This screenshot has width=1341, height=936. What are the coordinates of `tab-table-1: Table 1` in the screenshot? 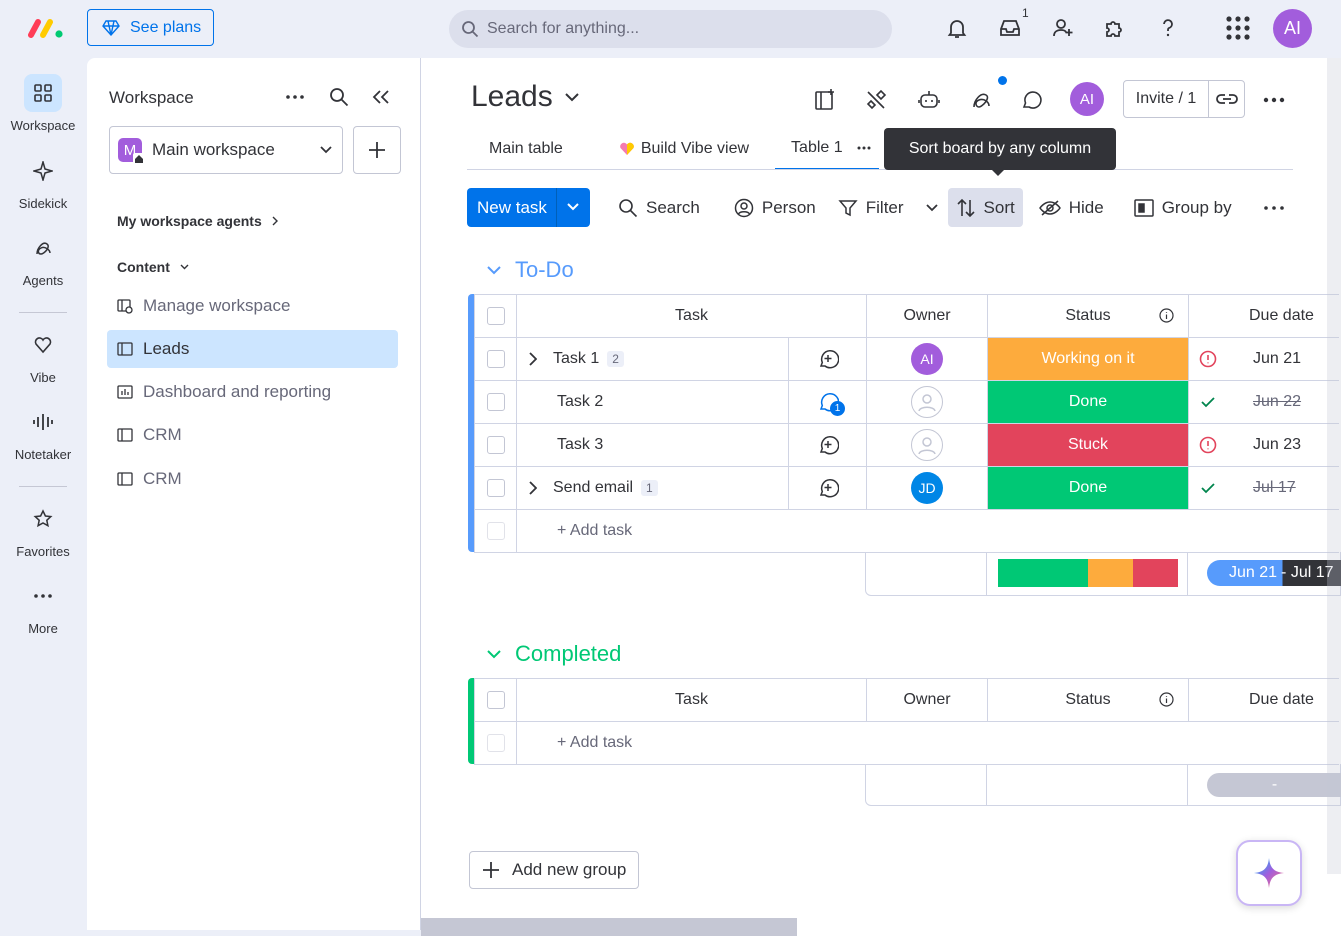 It's located at (827, 149).